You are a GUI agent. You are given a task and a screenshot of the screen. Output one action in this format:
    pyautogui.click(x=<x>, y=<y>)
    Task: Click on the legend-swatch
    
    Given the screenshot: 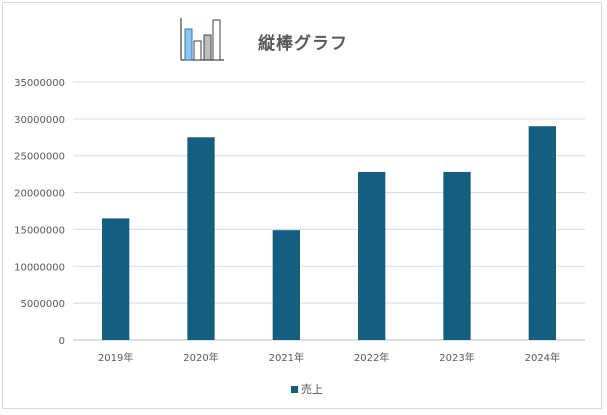 What is the action you would take?
    pyautogui.click(x=294, y=389)
    